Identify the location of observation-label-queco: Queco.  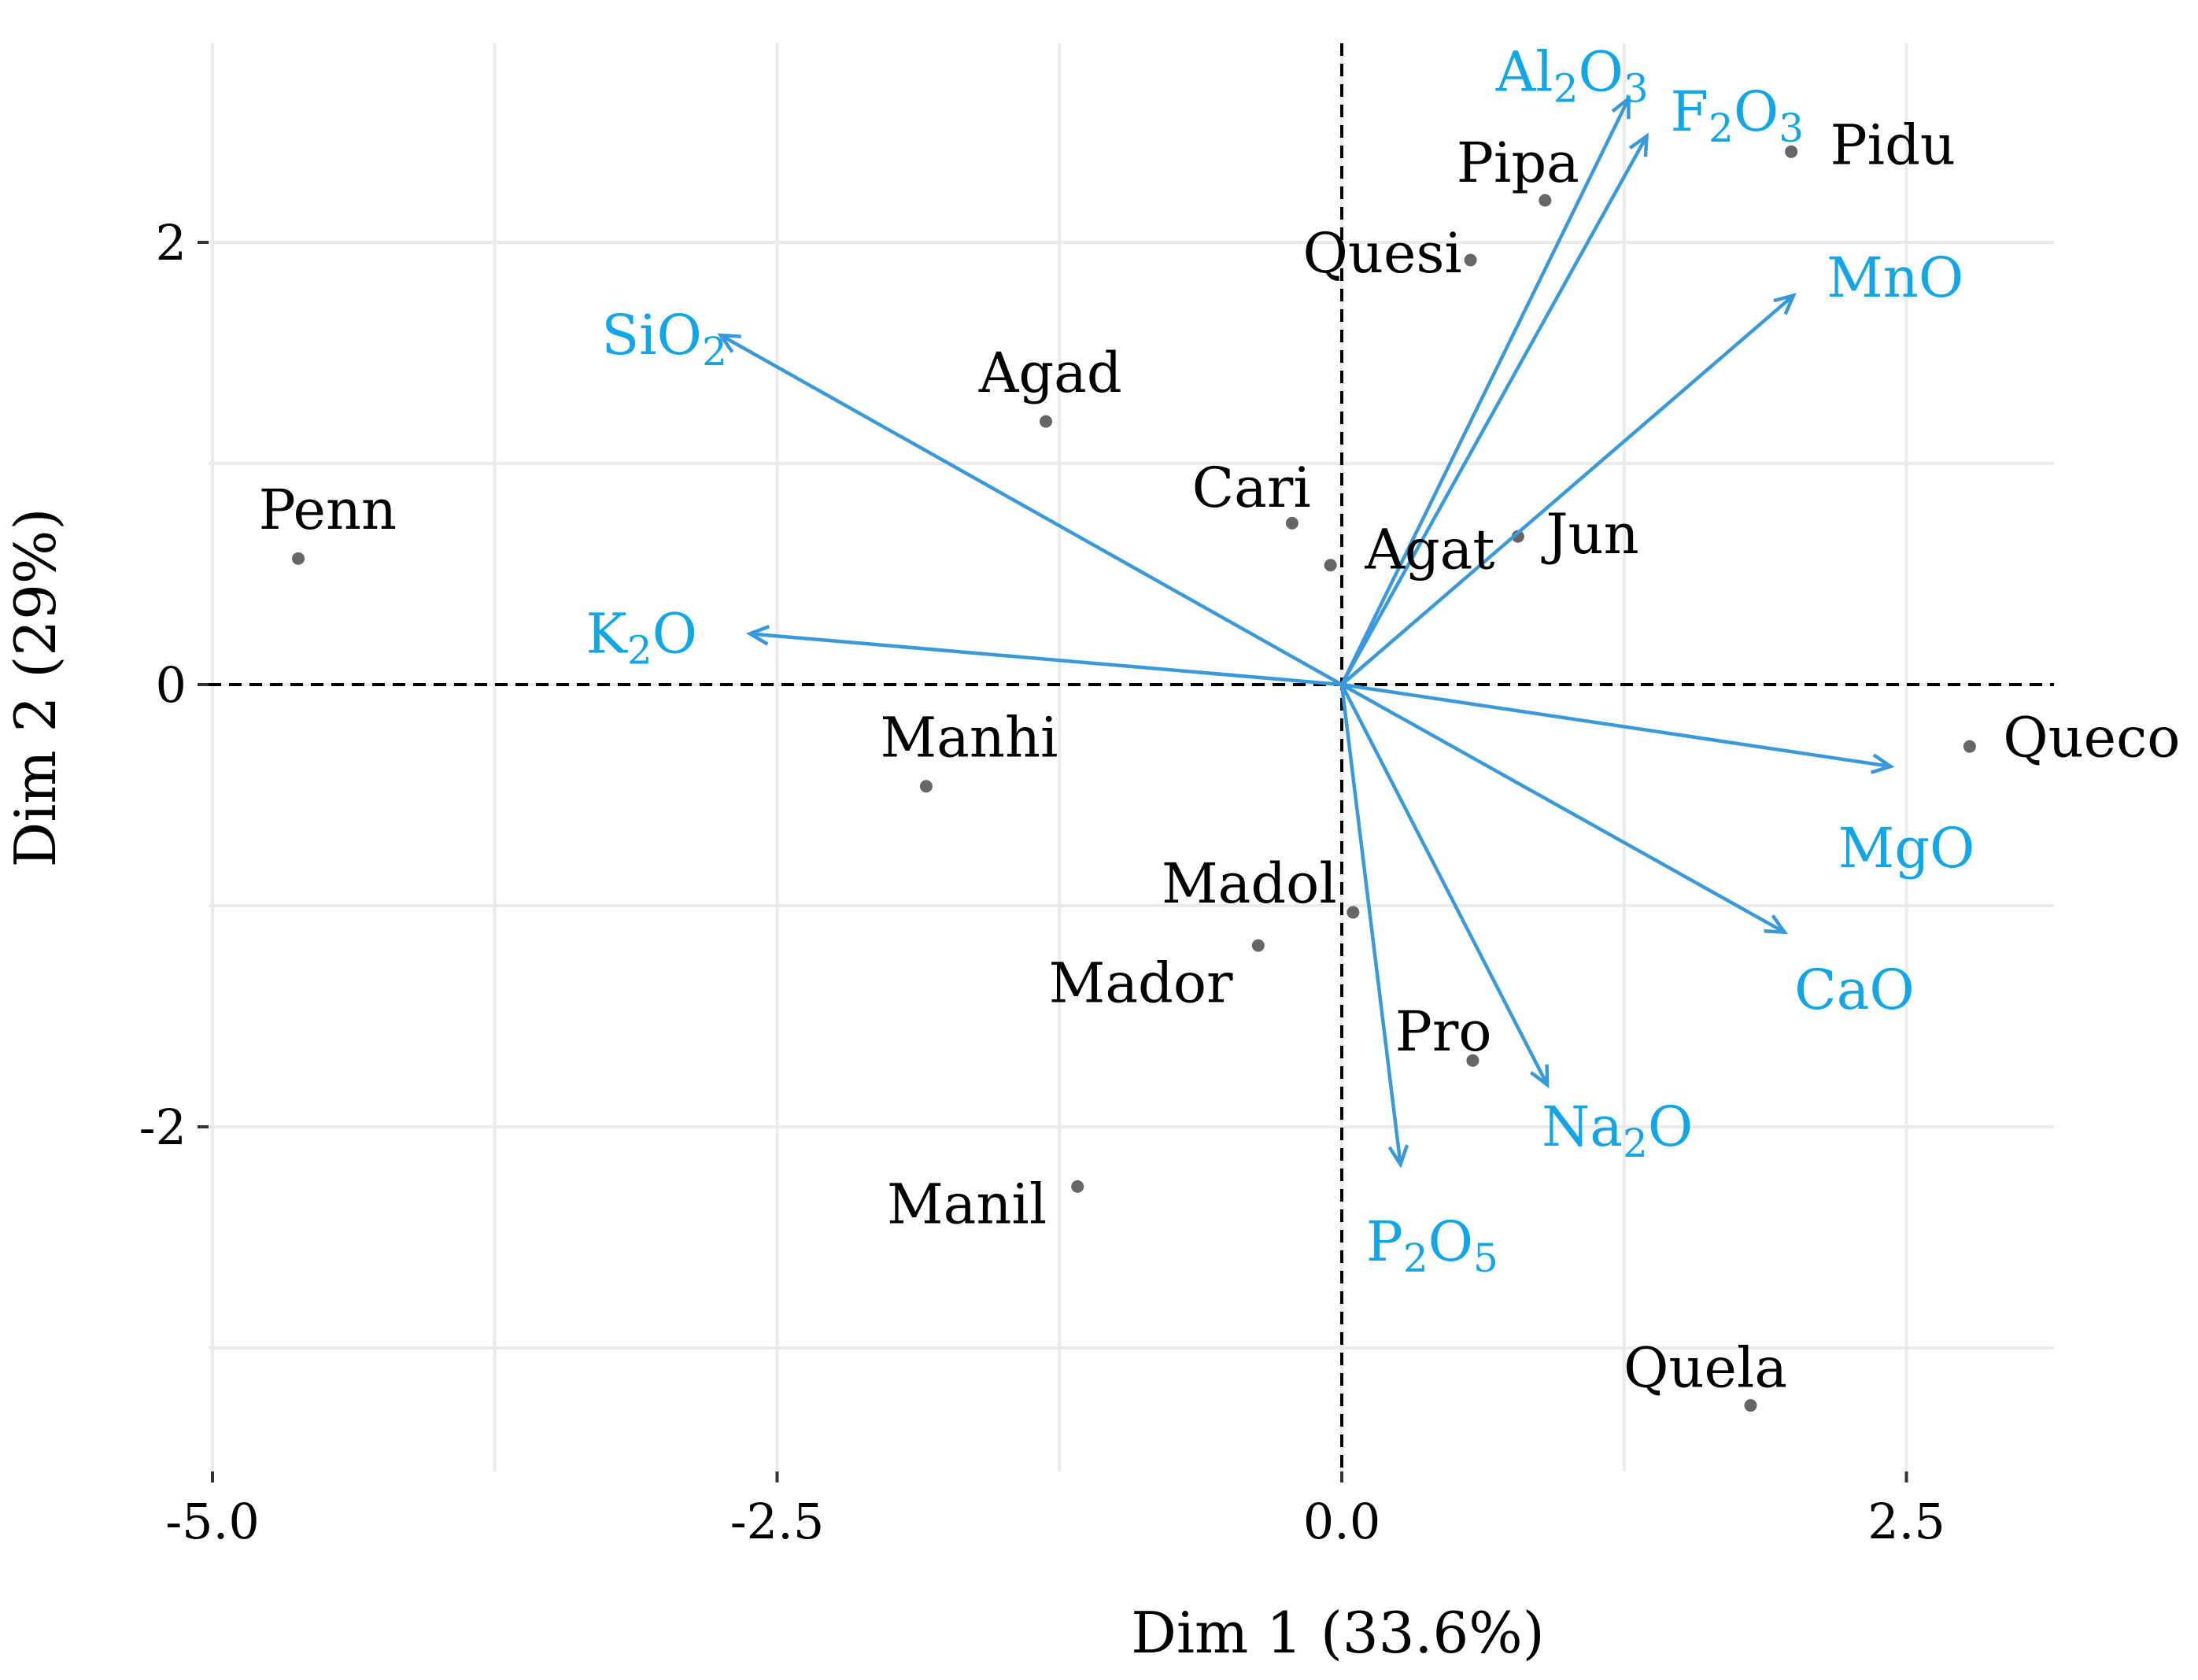
(2091, 737).